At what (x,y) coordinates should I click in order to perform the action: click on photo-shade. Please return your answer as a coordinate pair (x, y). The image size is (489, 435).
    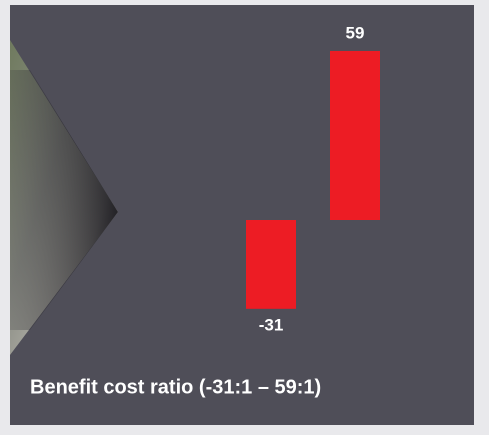
    Looking at the image, I should click on (64, 200).